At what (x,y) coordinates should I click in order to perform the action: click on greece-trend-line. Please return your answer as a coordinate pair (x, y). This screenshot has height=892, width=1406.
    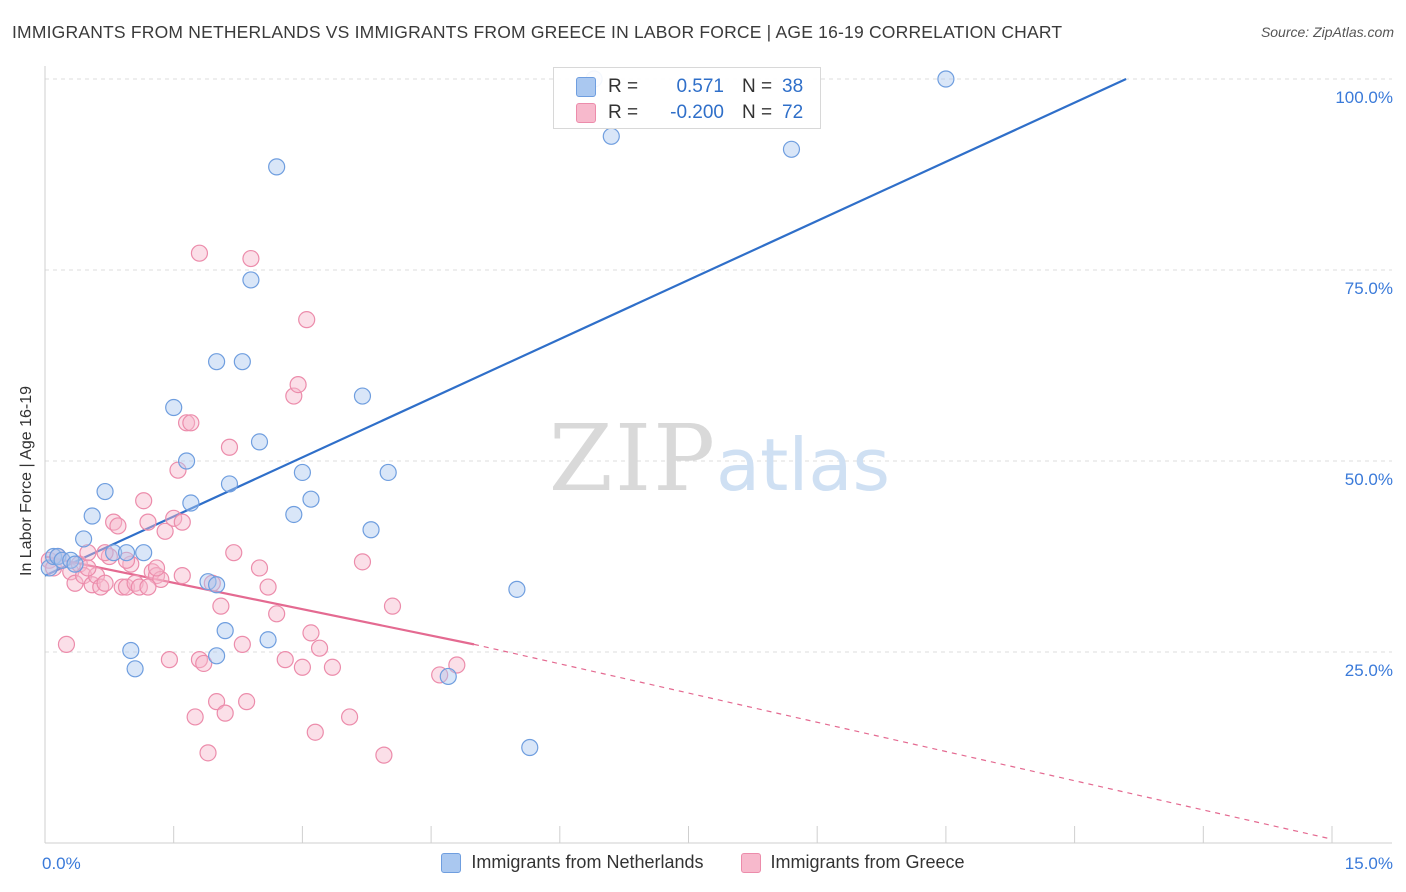
    Looking at the image, I should click on (259, 600).